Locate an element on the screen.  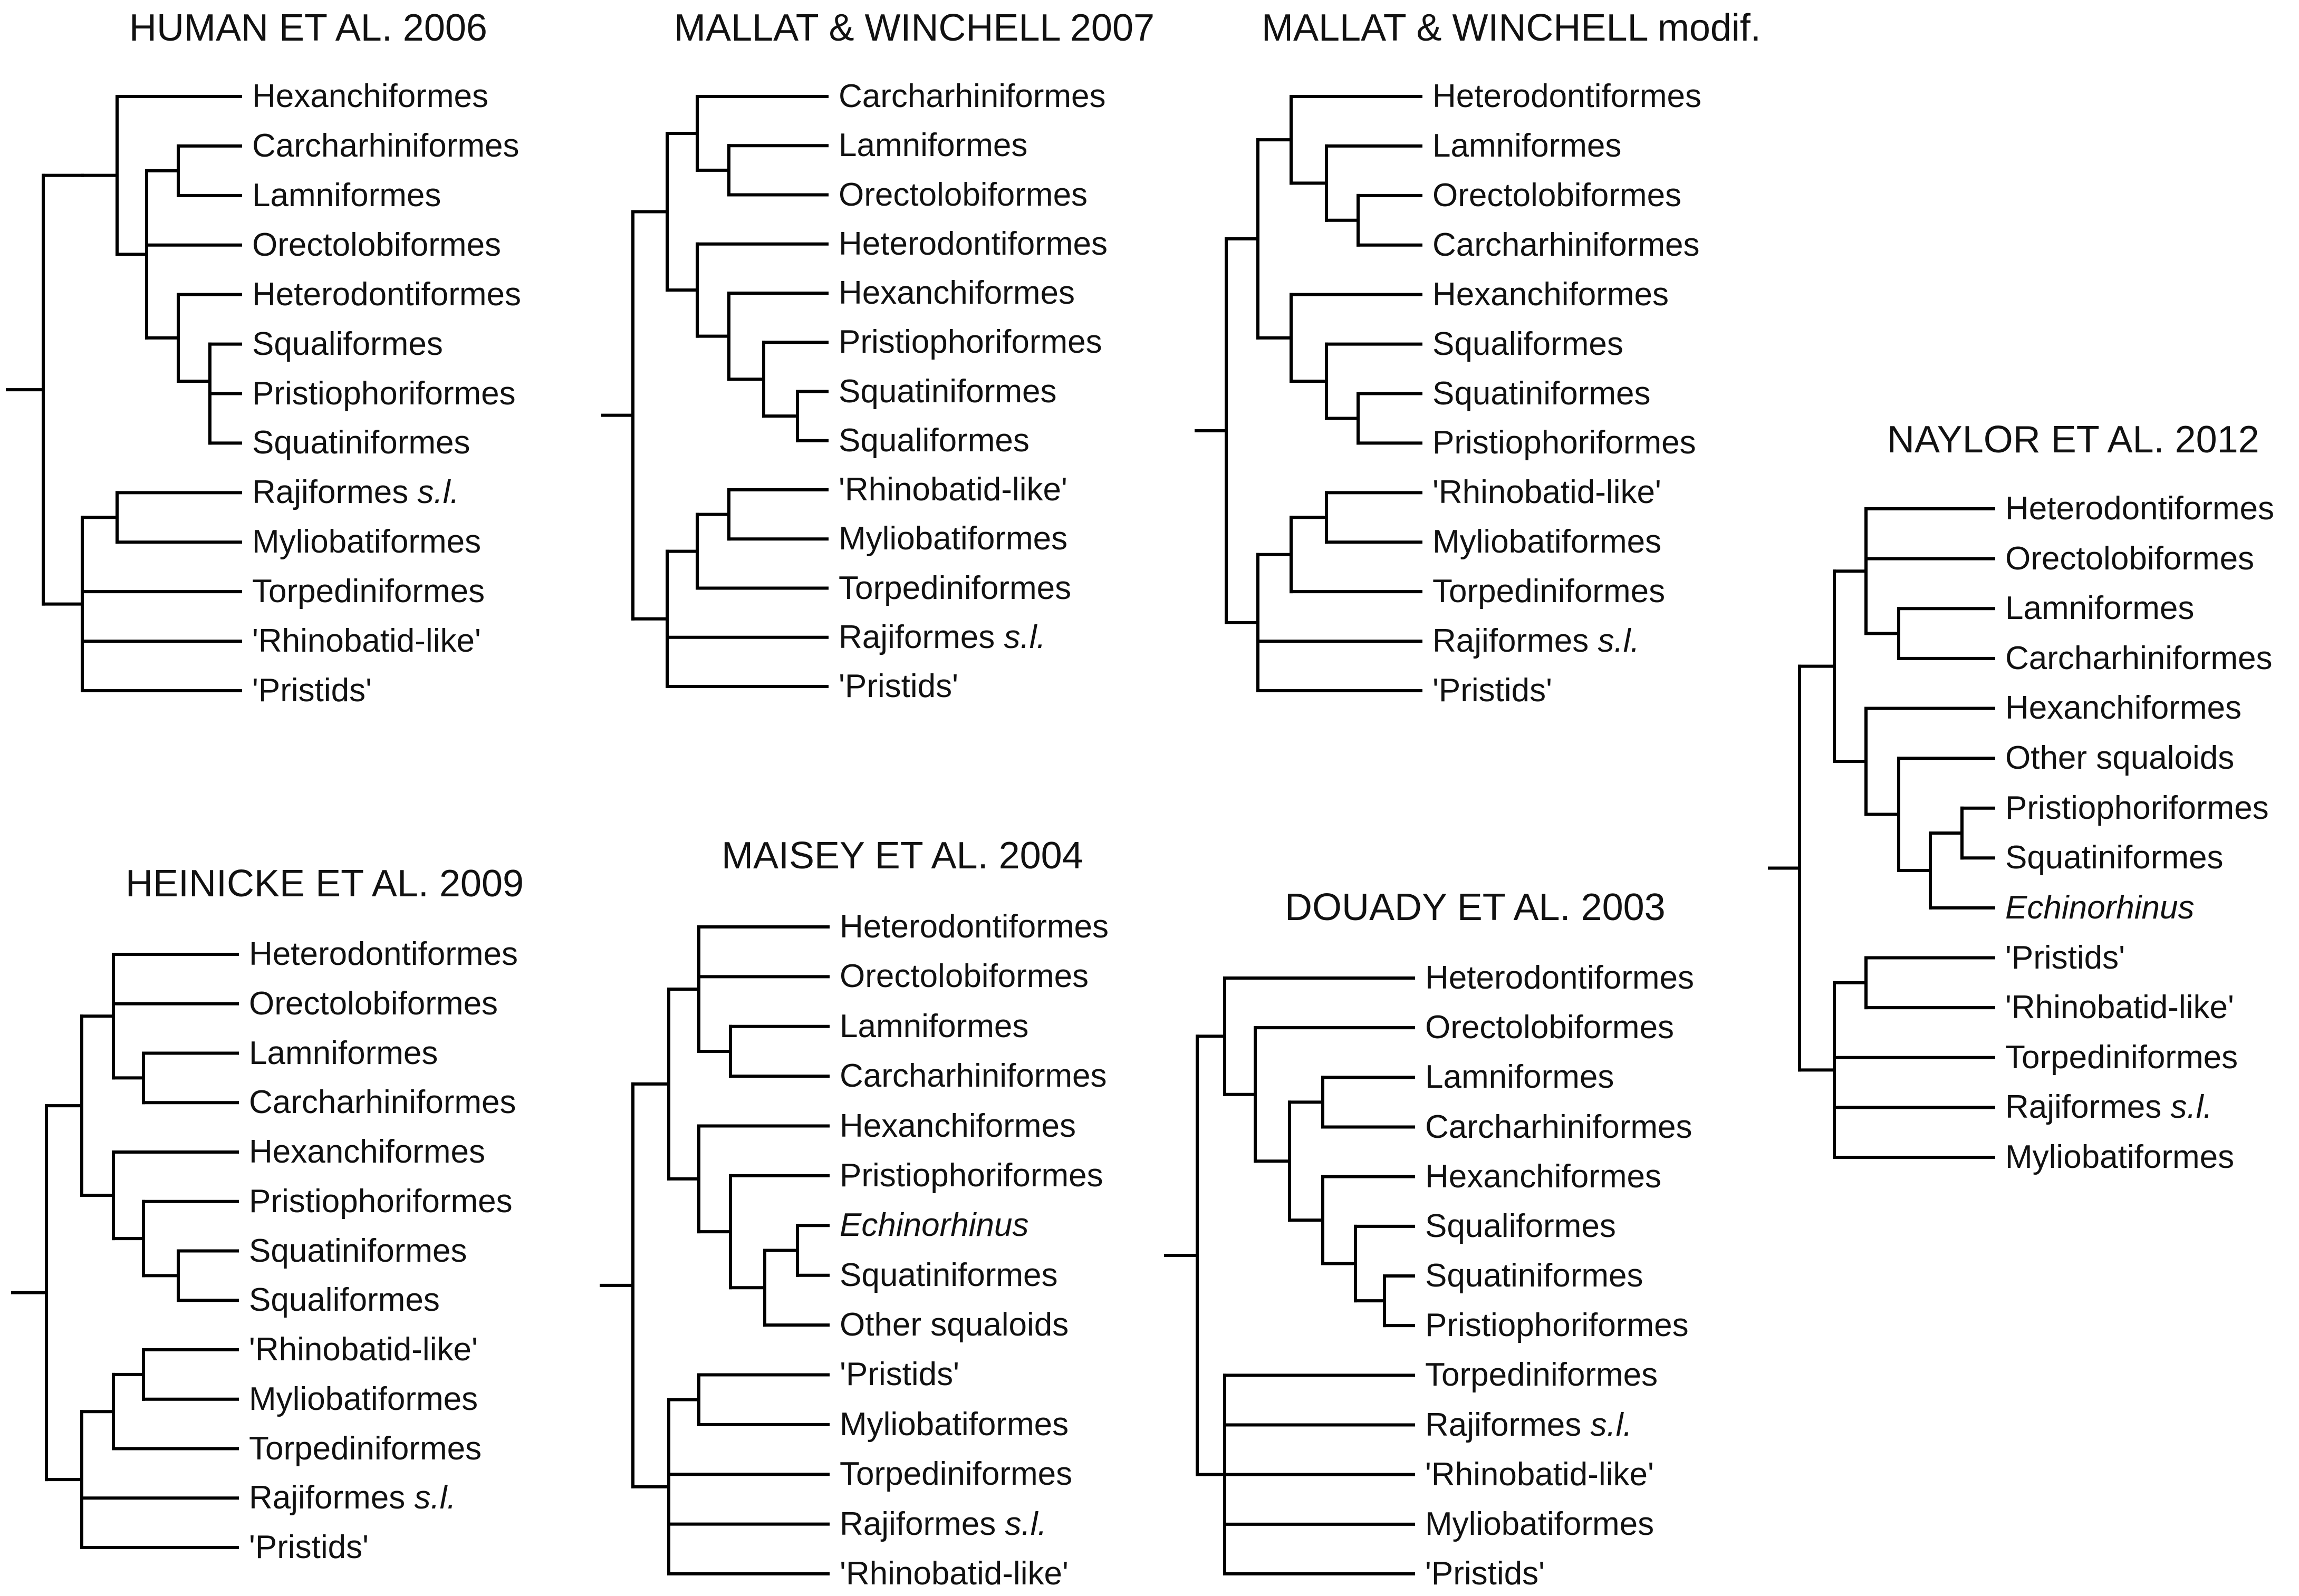
taxon-name: Rajiformes is located at coordinates (330, 492).